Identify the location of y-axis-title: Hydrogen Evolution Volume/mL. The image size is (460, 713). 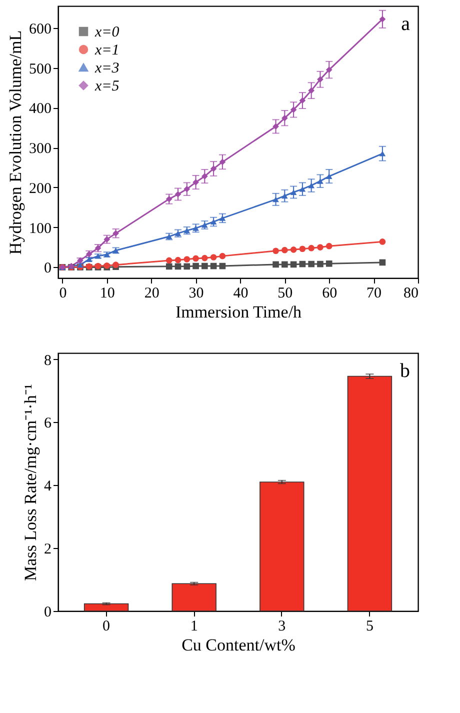
(15, 142).